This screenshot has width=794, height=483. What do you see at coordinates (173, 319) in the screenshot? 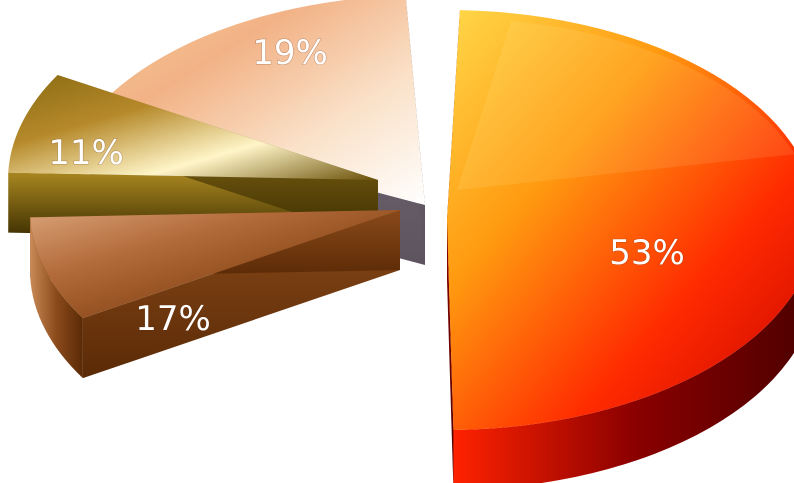
I see `slice-label-17: 17%` at bounding box center [173, 319].